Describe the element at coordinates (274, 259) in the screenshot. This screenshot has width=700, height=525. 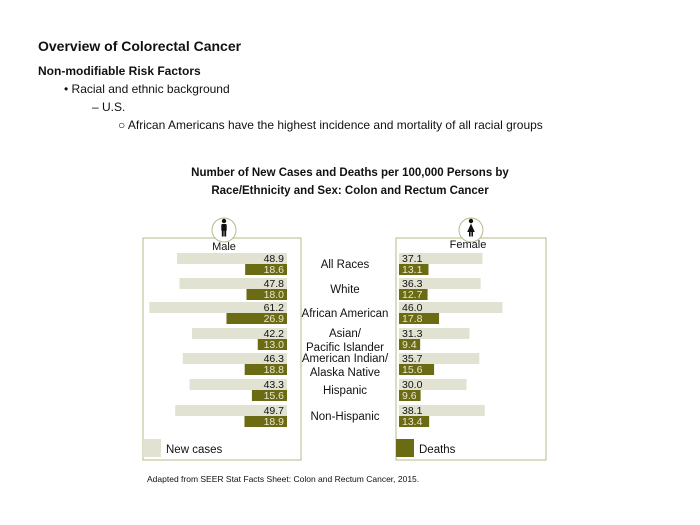
I see `value-label-male-new-cases: 48.9` at that location.